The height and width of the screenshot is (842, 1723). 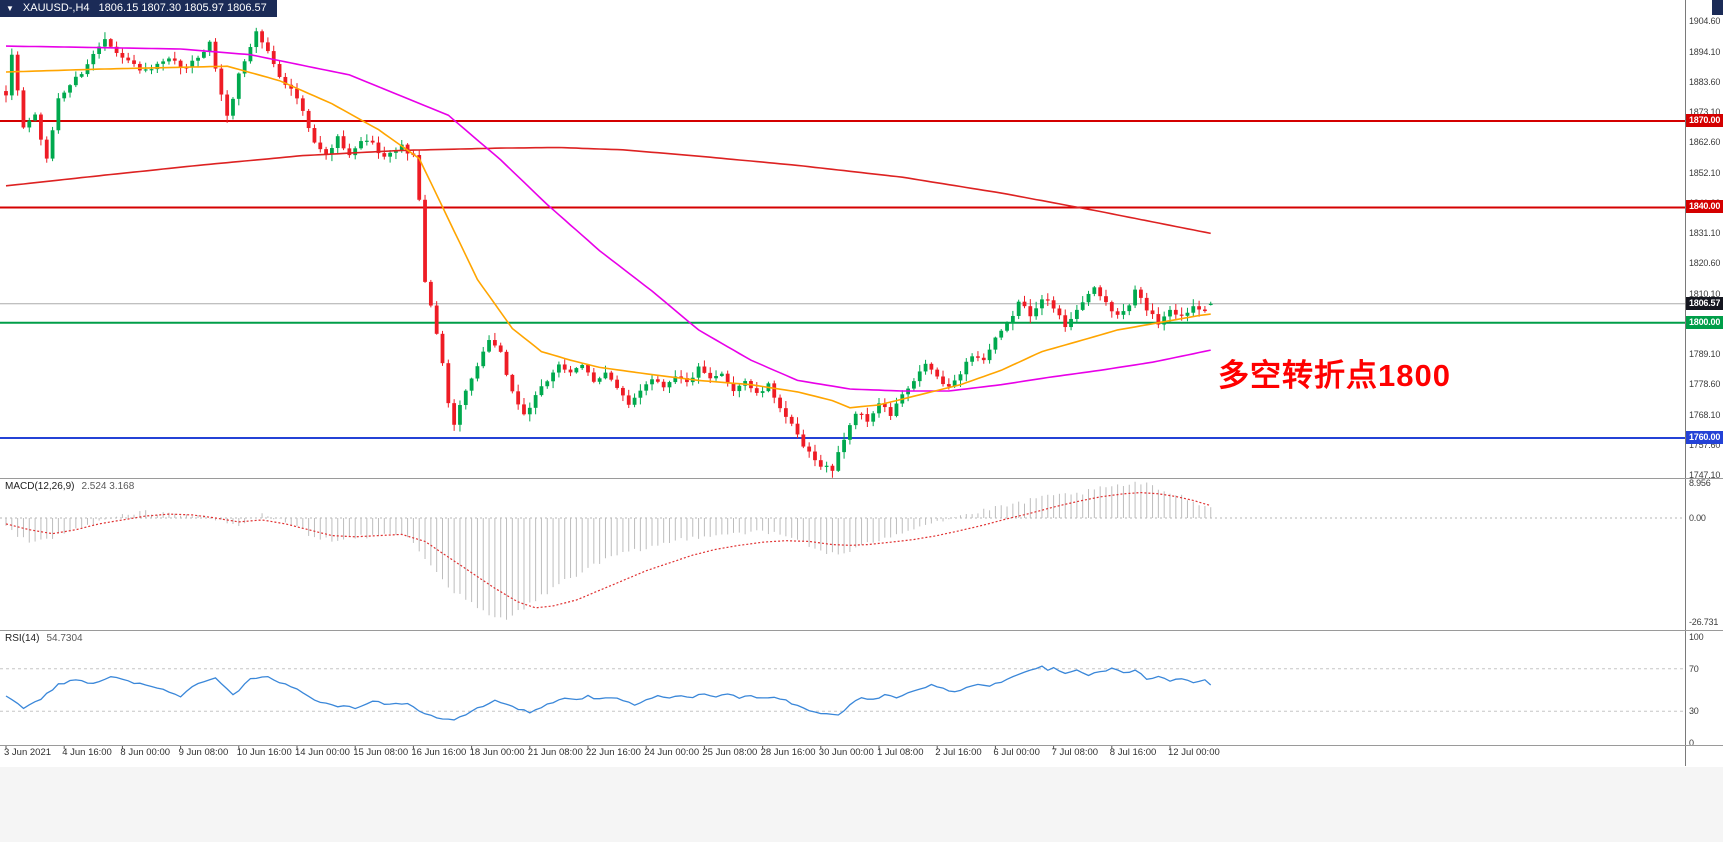 I want to click on rsi-axis-tick: 0, so click(x=1691, y=743).